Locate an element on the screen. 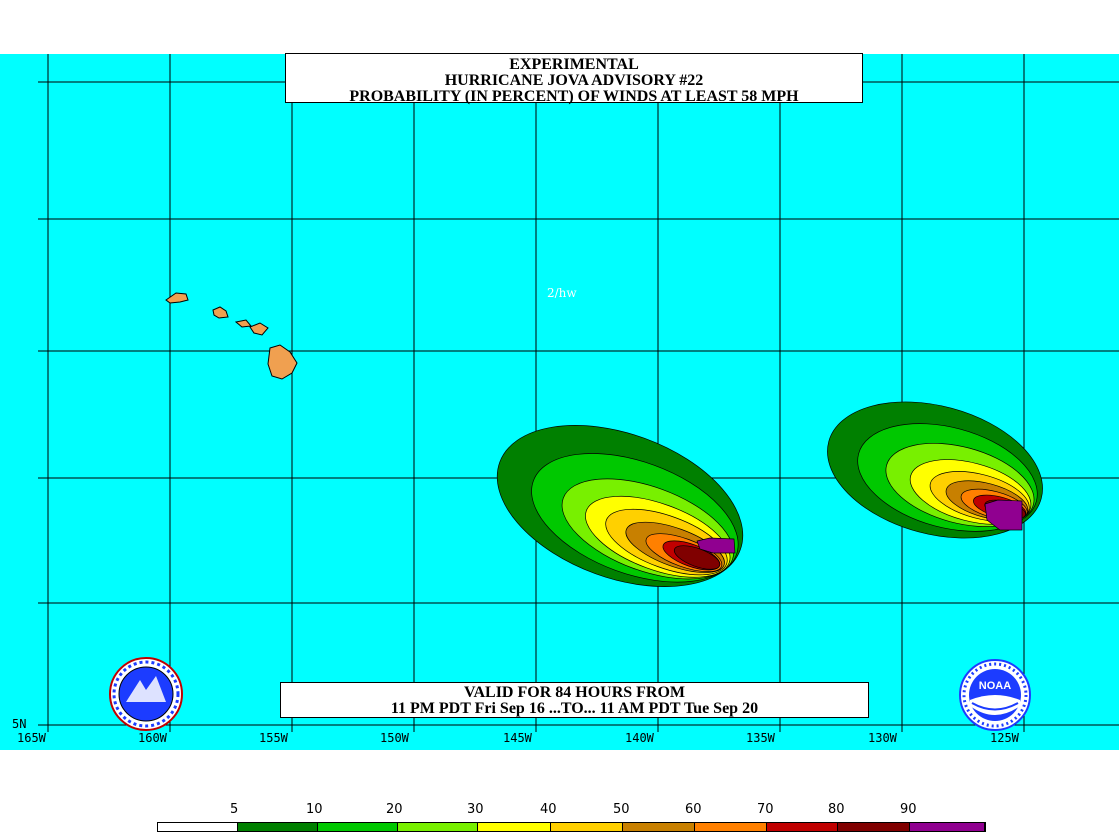 This screenshot has width=1119, height=839. legend-tick-50: 50 is located at coordinates (621, 809).